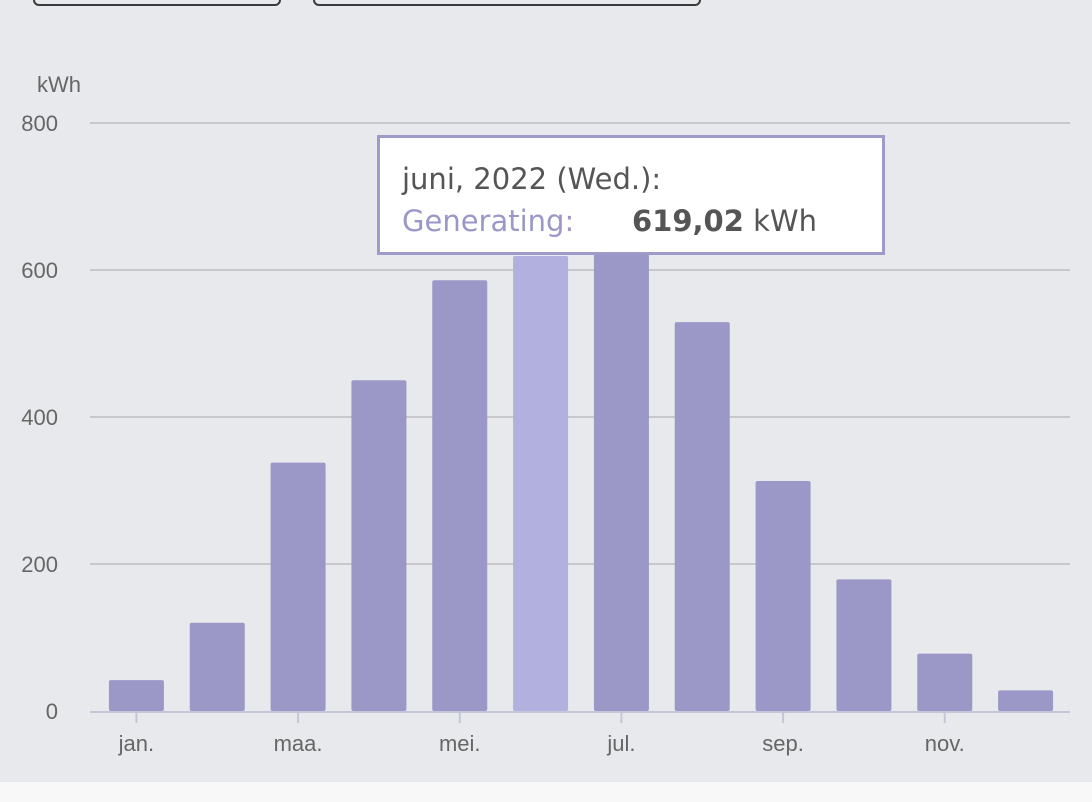 This screenshot has height=802, width=1092. I want to click on y-axis-label: kWh, so click(59, 84).